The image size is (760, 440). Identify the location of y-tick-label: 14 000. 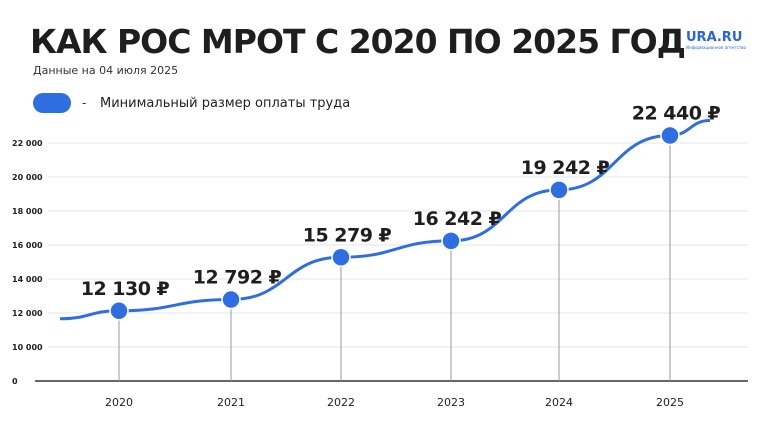
(27, 279).